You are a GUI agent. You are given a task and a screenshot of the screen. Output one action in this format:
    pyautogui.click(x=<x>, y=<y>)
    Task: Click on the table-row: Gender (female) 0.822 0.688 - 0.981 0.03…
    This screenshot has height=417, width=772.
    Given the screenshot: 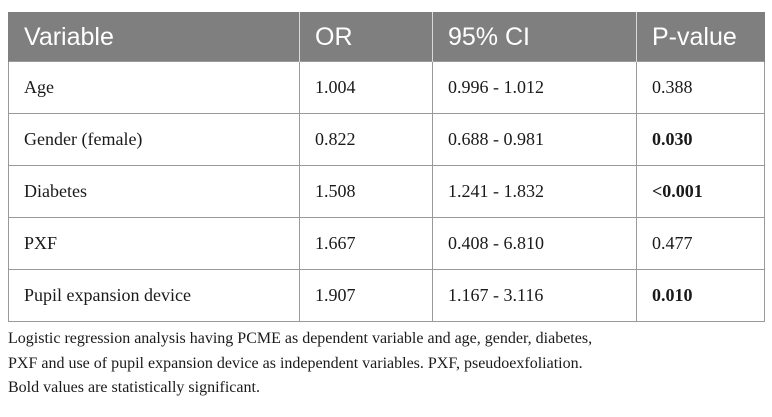 What is the action you would take?
    pyautogui.click(x=386, y=139)
    